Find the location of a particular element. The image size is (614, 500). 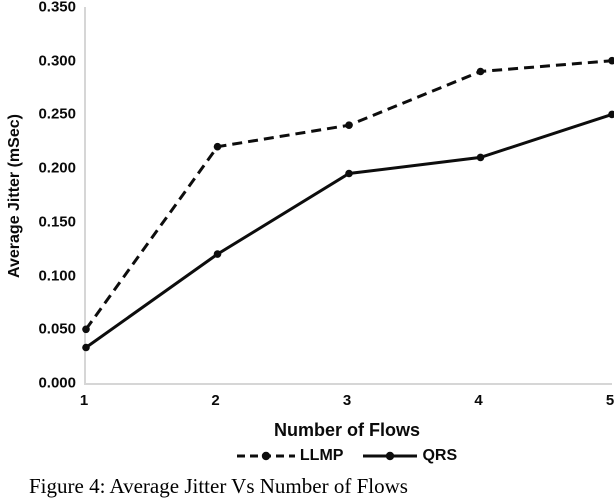

y-tick-label: 0.350 is located at coordinates (57, 8).